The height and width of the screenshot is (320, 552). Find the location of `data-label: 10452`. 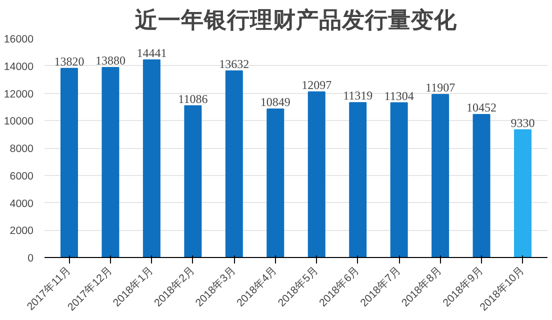

data-label: 10452 is located at coordinates (481, 107).